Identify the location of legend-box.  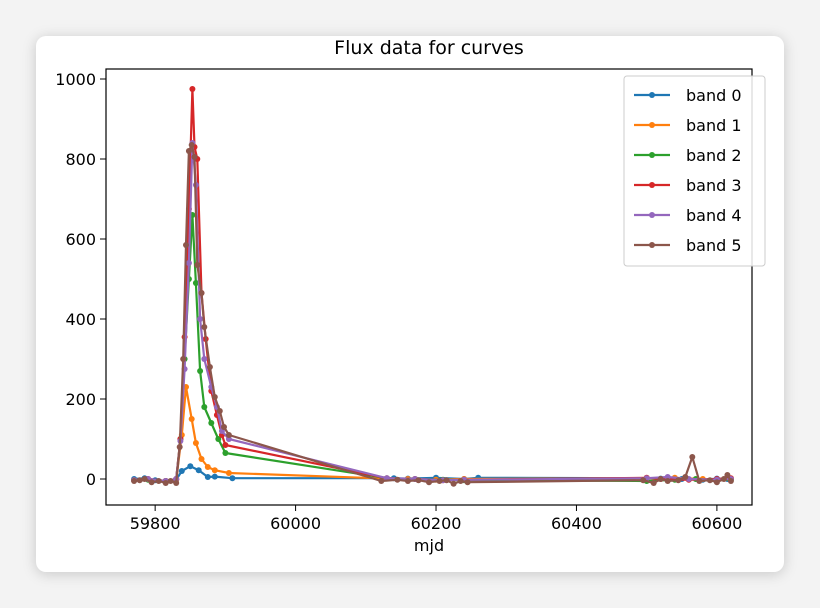
(694, 171).